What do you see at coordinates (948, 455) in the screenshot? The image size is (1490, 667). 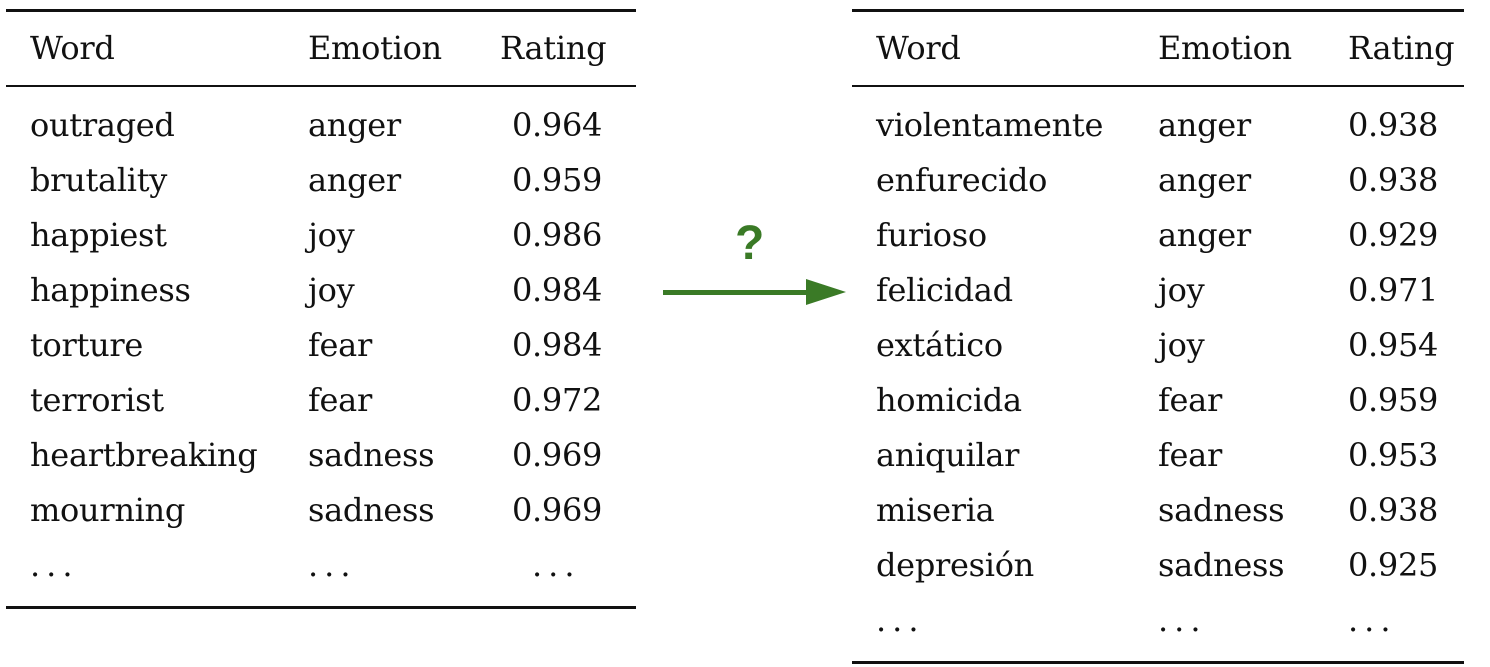 I see `cell-word: aniquilar` at bounding box center [948, 455].